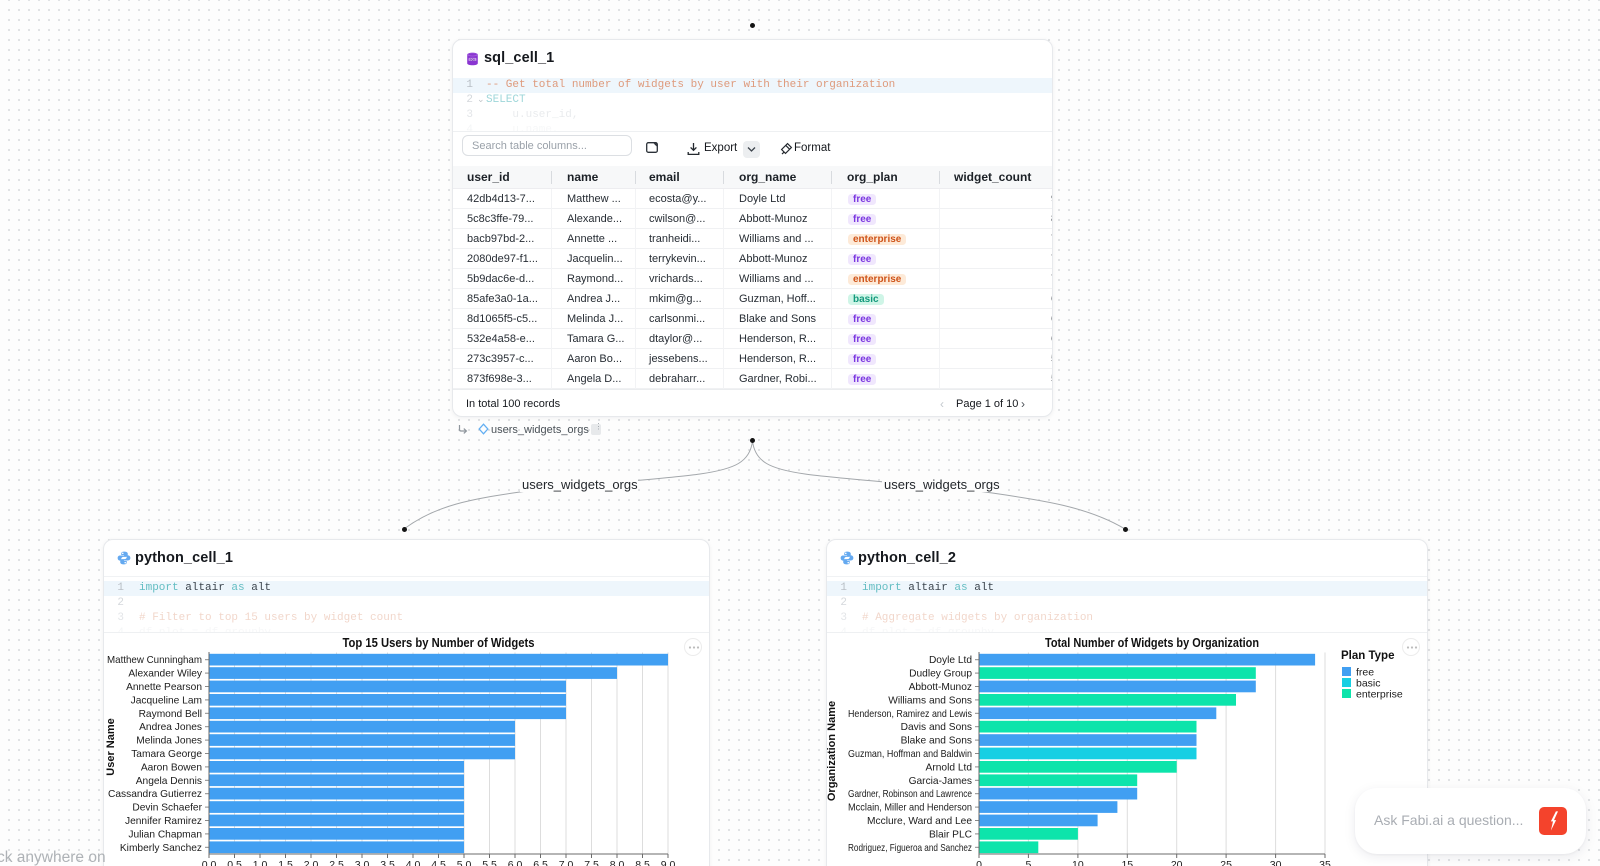  I want to click on svg-text: 1.0, so click(260, 862).